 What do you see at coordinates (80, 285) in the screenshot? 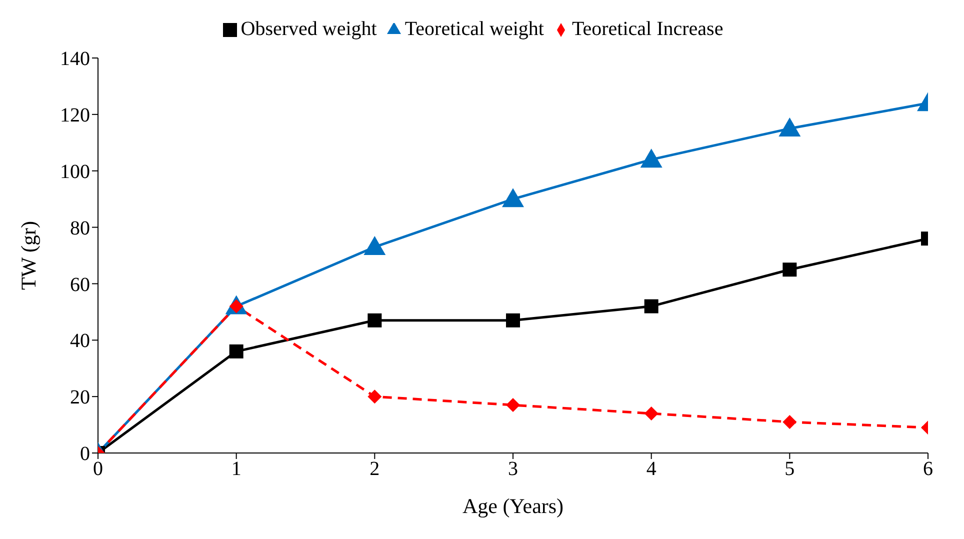
I see `y-tick-label: 60` at bounding box center [80, 285].